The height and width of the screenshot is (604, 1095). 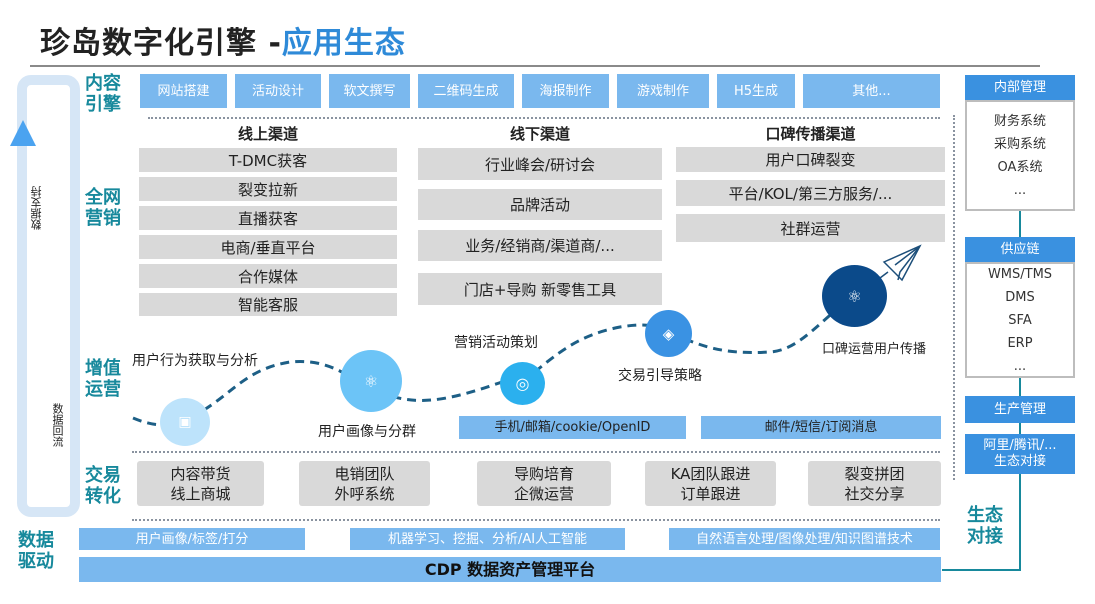 What do you see at coordinates (900, 263) in the screenshot?
I see `paper-plane-icon` at bounding box center [900, 263].